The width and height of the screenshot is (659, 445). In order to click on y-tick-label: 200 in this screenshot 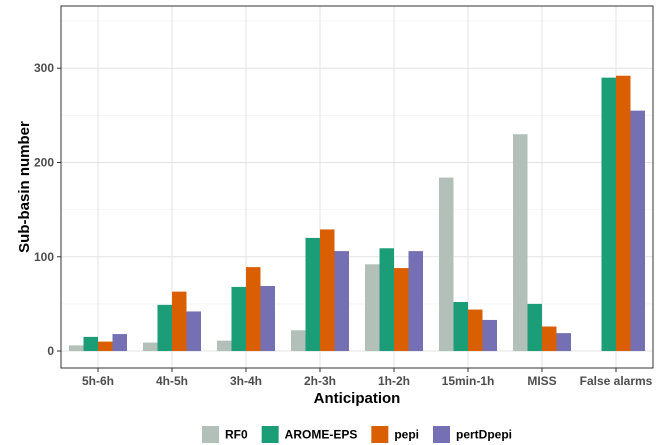, I will do `click(44, 162)`.